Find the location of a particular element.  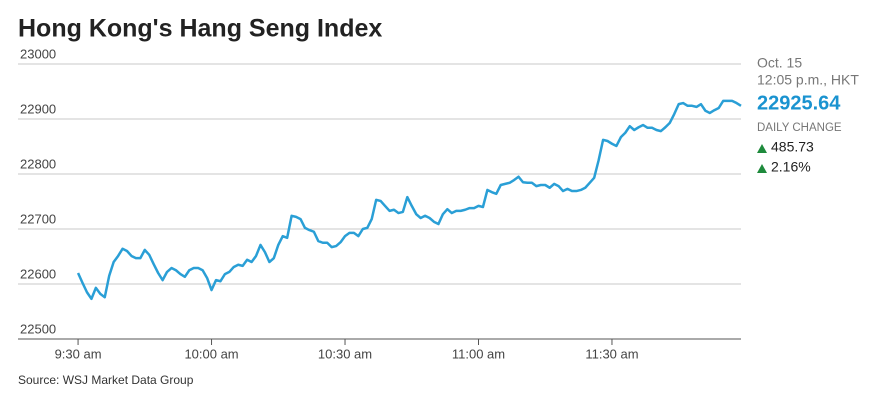

x-tick-label: 9:30 am is located at coordinates (78, 353).